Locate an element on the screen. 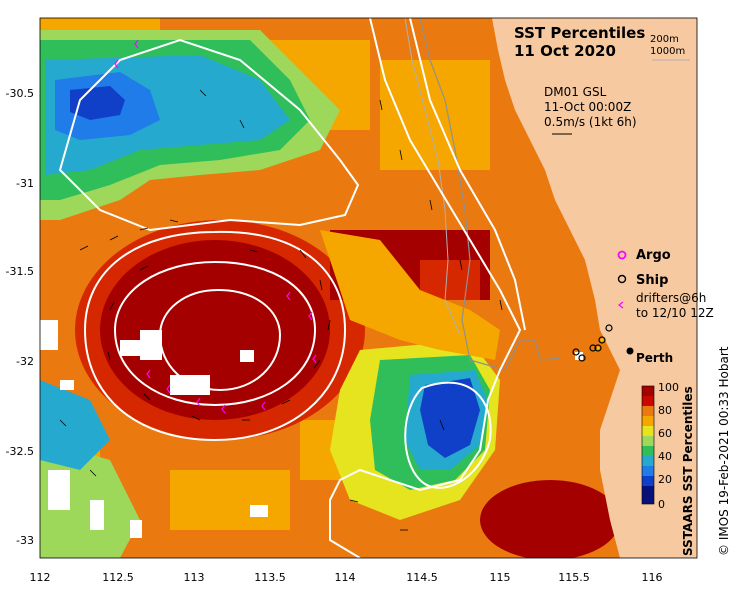  y-tick-label: -33 is located at coordinates (25, 540).